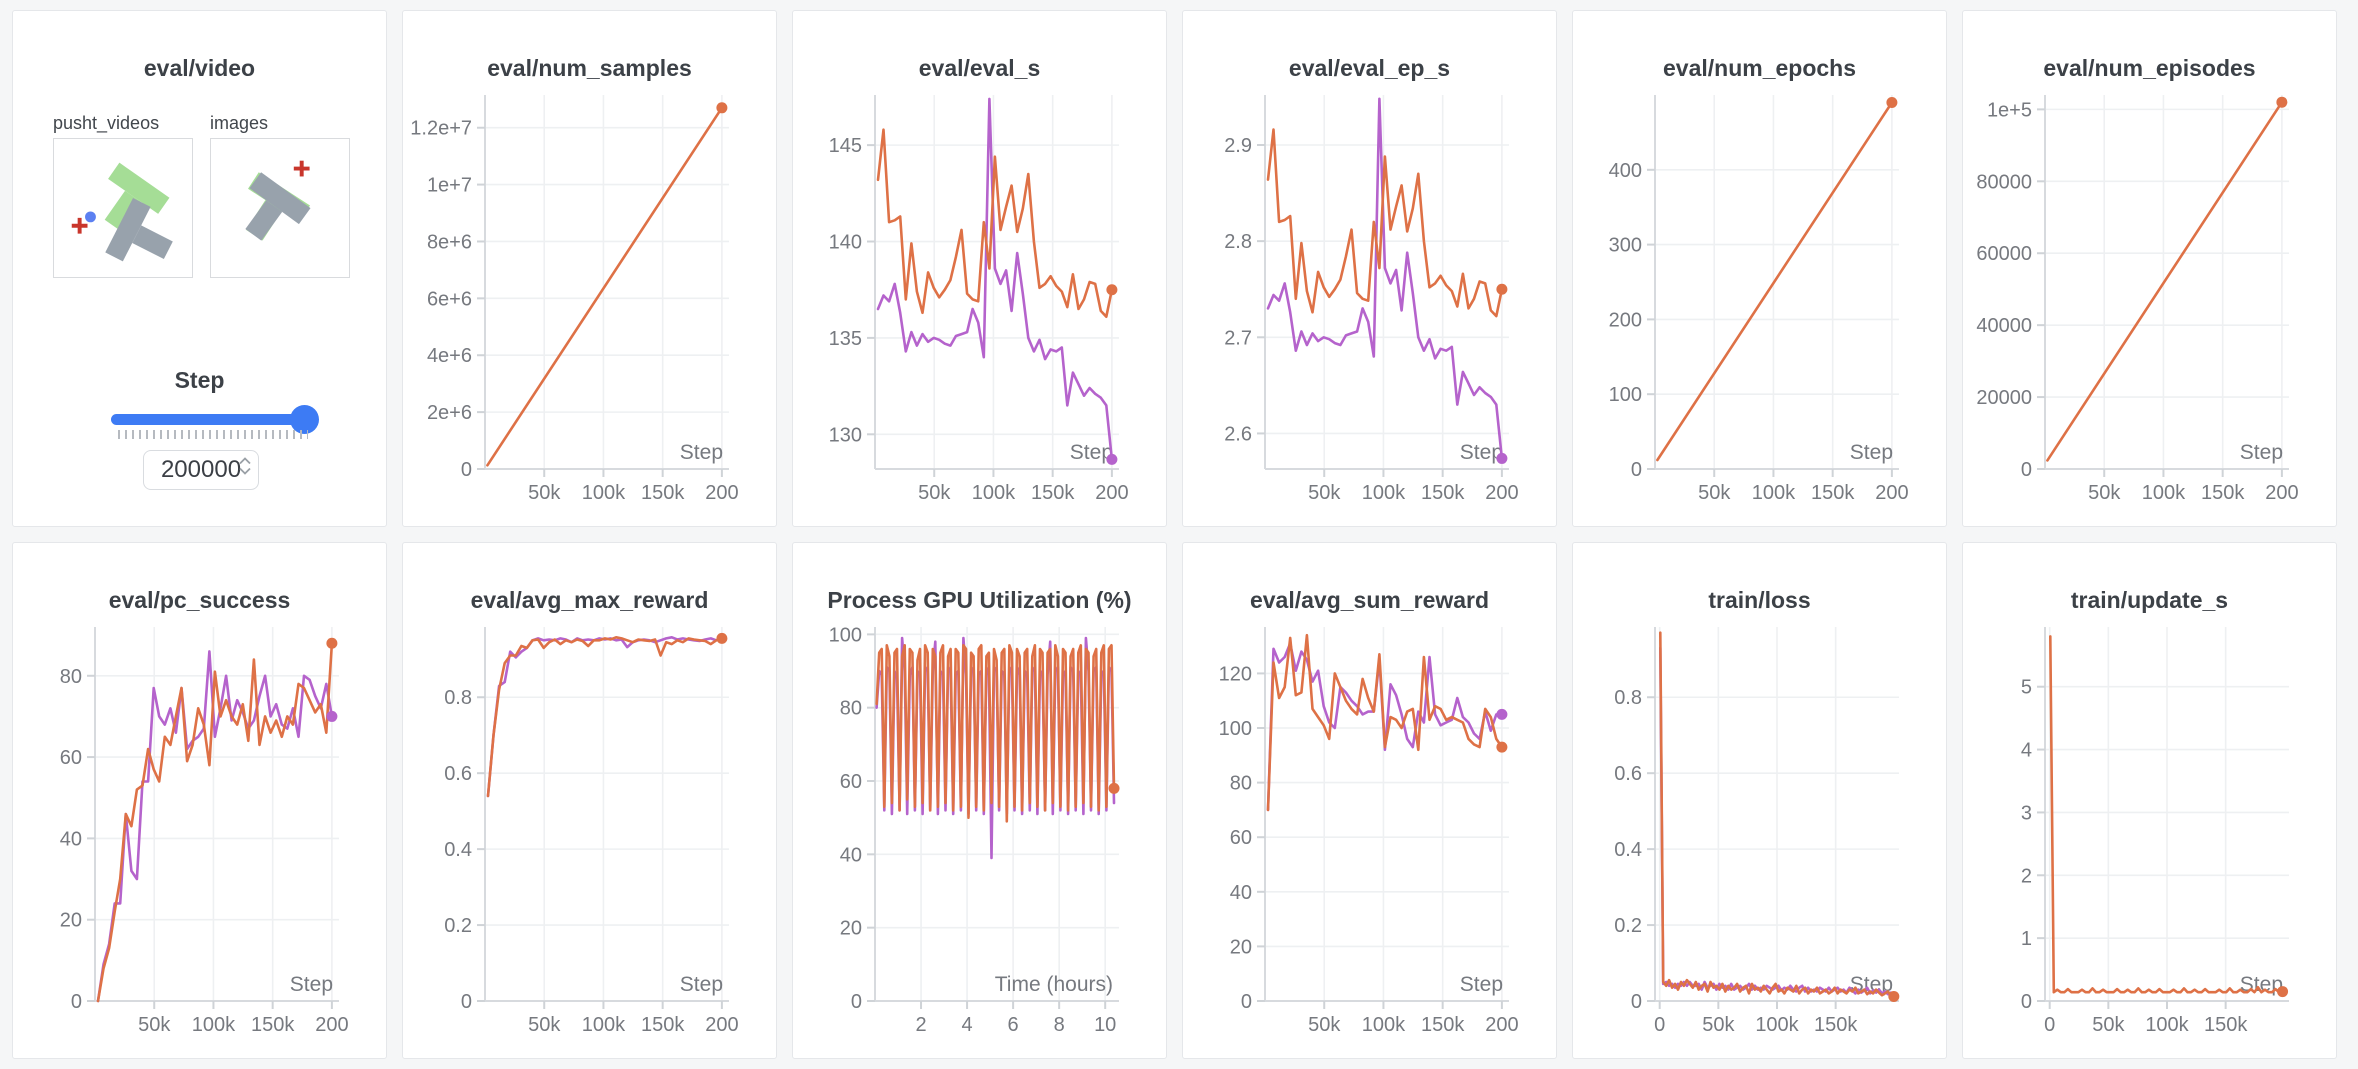 This screenshot has width=2358, height=1069. Describe the element at coordinates (441, 129) in the screenshot. I see `y-tick-label: 1.2e+7` at that location.